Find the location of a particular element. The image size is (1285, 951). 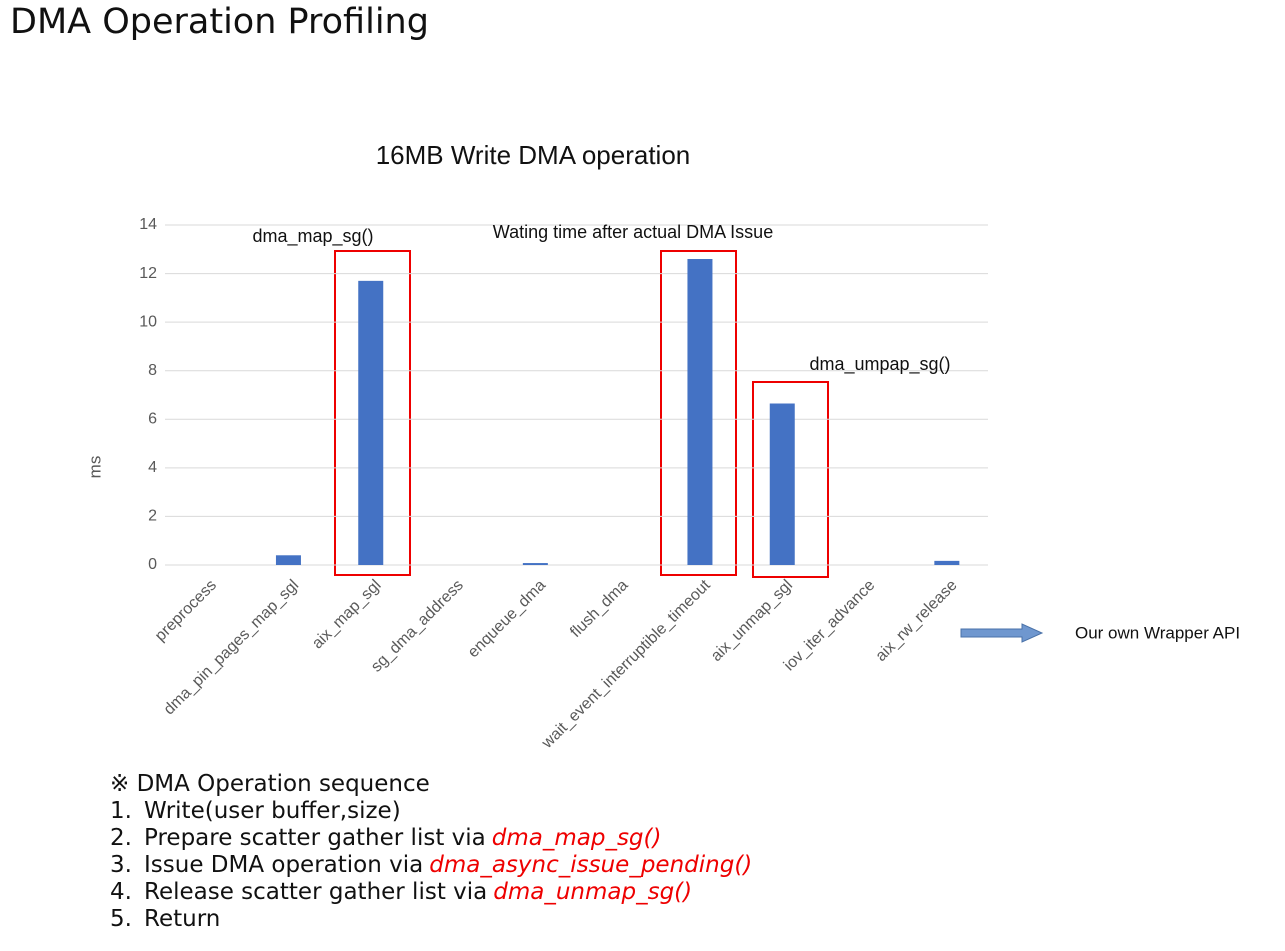

sequence-func: dma_unmap_sg() is located at coordinates (593, 892).